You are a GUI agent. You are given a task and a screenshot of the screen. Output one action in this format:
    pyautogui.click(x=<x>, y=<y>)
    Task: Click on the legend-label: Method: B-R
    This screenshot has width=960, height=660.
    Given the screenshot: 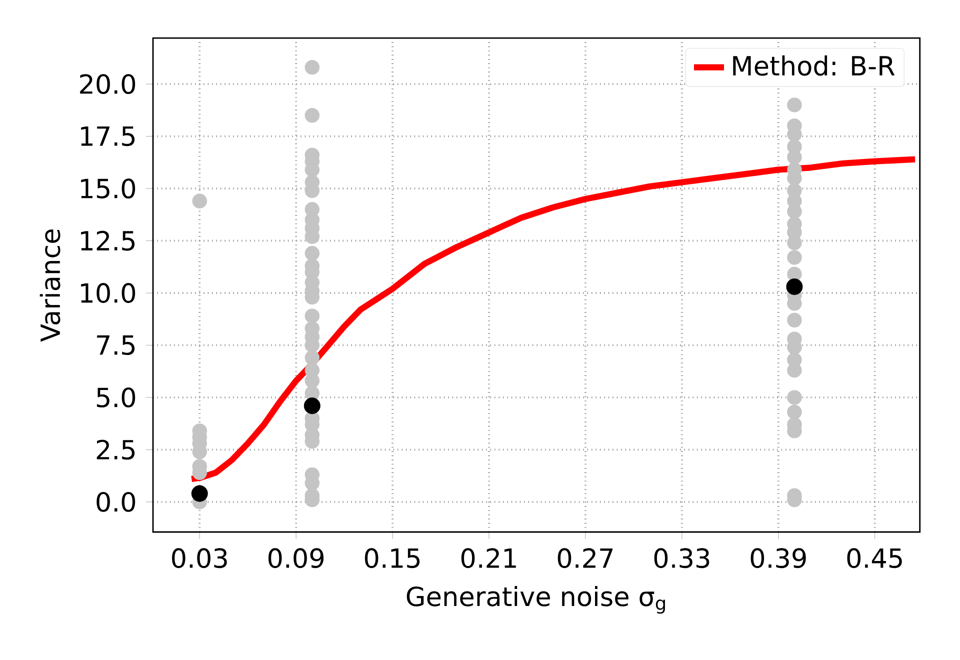 What is the action you would take?
    pyautogui.click(x=814, y=65)
    